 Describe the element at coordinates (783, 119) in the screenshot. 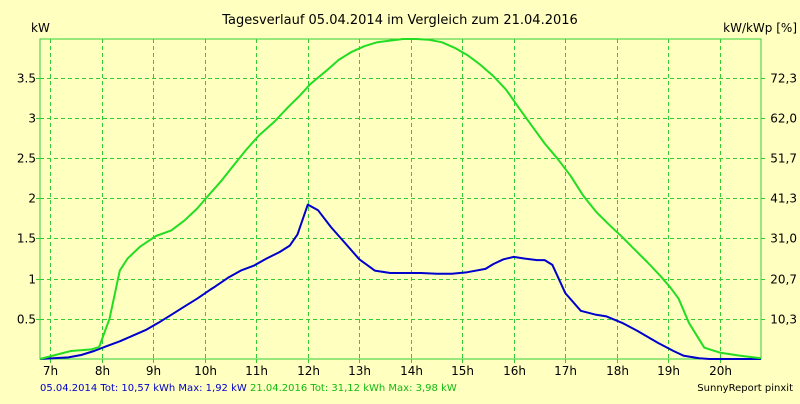

I see `y-tick-label-right-5: 62,0` at that location.